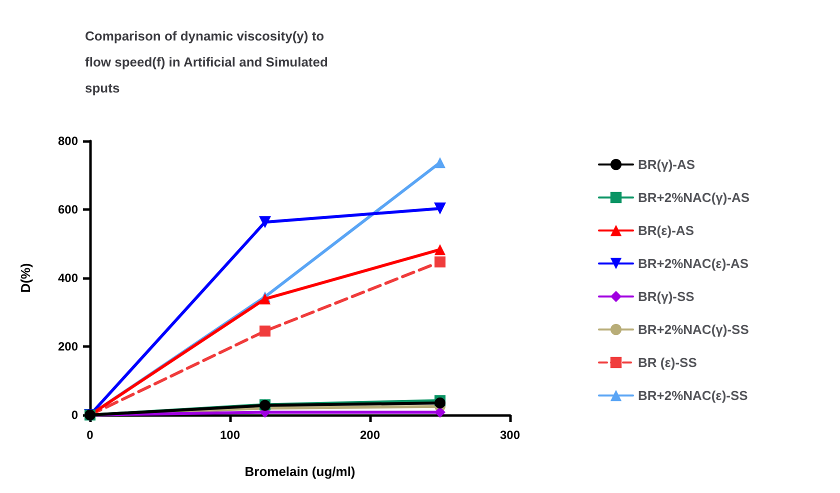  I want to click on legend-label: BR+2%NAC(γ)-SS, so click(694, 329).